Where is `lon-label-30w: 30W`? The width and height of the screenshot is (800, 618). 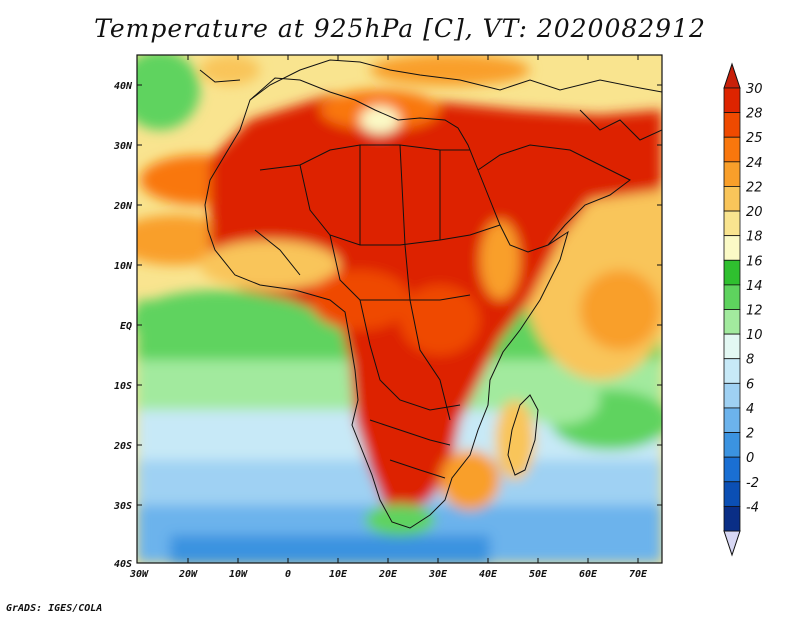 lon-label-30w: 30W is located at coordinates (139, 574).